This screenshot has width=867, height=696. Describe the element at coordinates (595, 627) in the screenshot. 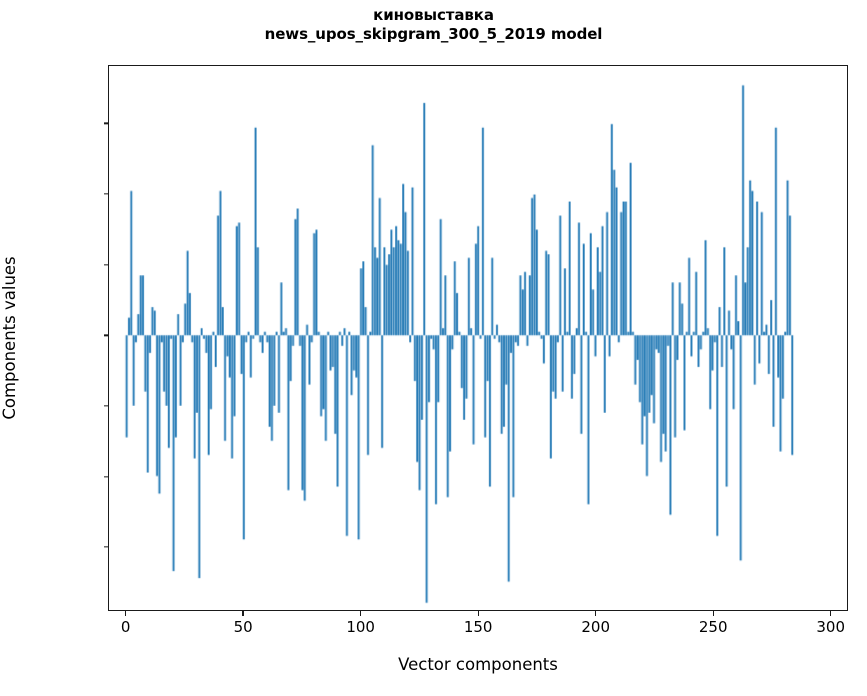

I see `x-tick-label: 200` at that location.